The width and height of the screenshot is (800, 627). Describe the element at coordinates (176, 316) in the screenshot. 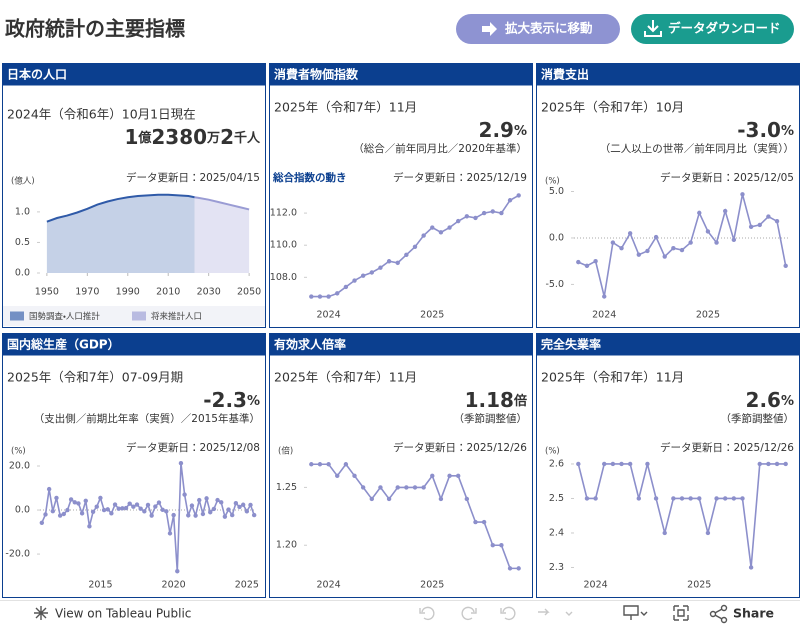

I see `legend-label: 将来推計人口` at that location.